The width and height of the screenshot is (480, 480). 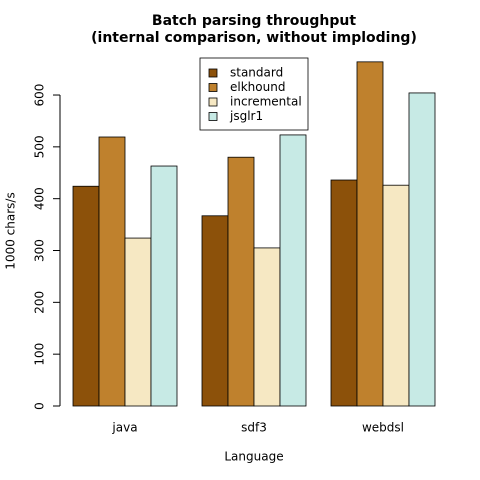 What do you see at coordinates (40, 250) in the screenshot?
I see `y-tick-label: 300` at bounding box center [40, 250].